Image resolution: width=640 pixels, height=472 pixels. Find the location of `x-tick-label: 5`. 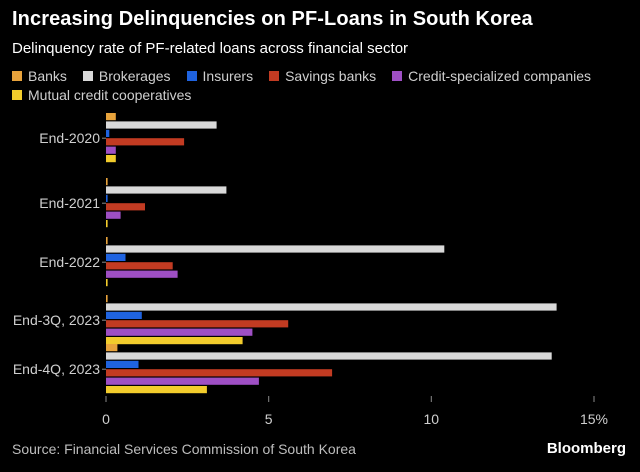

x-tick-label: 5 is located at coordinates (269, 419).